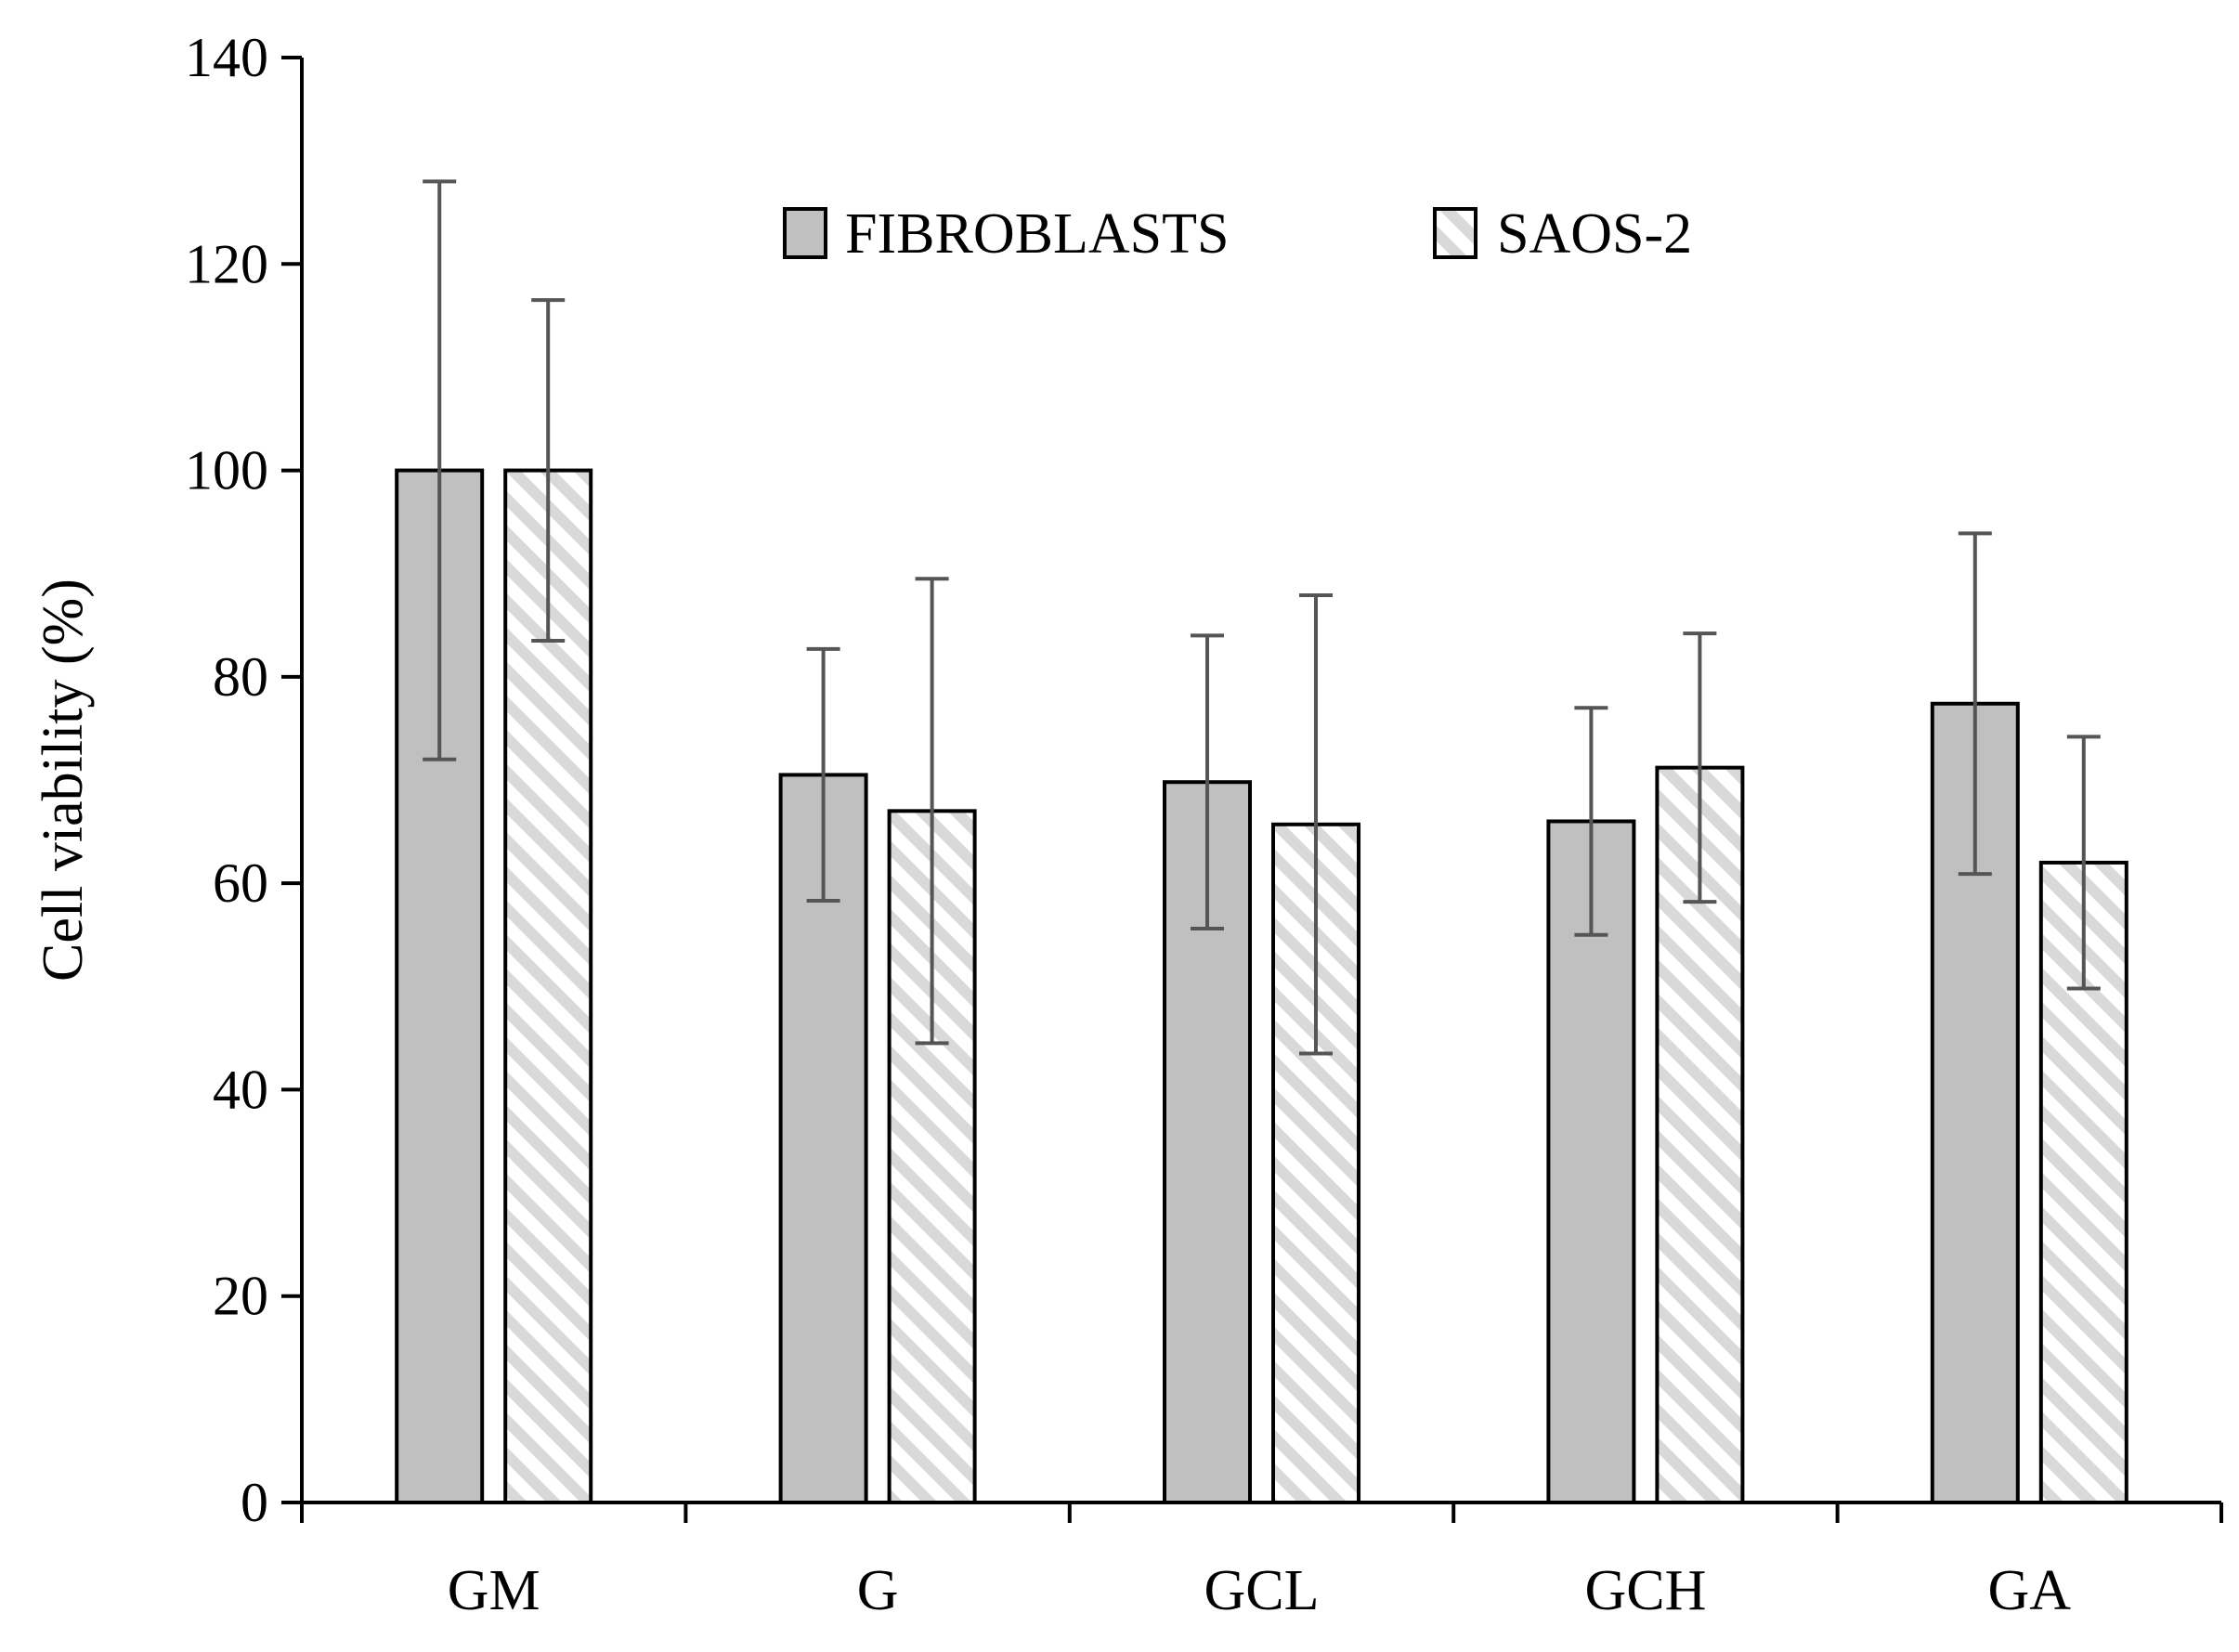 The width and height of the screenshot is (2239, 1652). Describe the element at coordinates (1262, 1513) in the screenshot. I see `x-axis-ticks` at that location.